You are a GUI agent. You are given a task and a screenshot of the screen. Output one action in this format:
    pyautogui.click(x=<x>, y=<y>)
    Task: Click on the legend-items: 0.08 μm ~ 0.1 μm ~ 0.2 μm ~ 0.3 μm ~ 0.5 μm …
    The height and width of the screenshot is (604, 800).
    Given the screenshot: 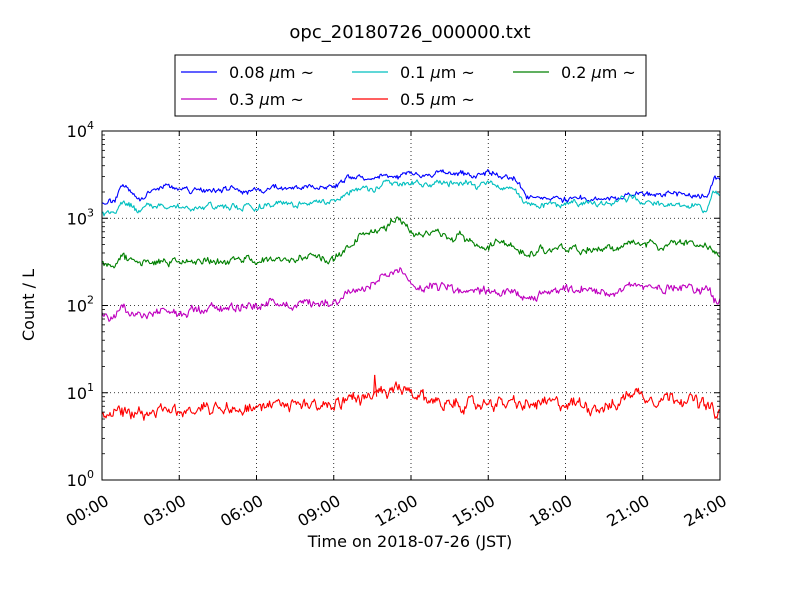 What is the action you would take?
    pyautogui.click(x=408, y=86)
    